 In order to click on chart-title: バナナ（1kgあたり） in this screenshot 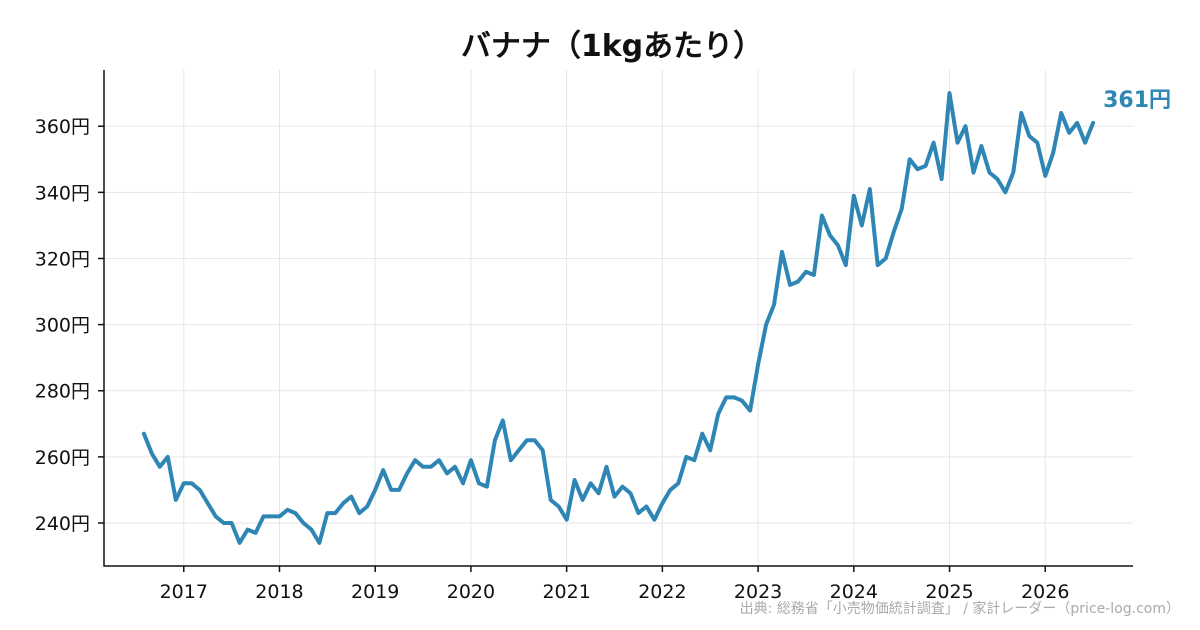, I will do `click(612, 46)`.